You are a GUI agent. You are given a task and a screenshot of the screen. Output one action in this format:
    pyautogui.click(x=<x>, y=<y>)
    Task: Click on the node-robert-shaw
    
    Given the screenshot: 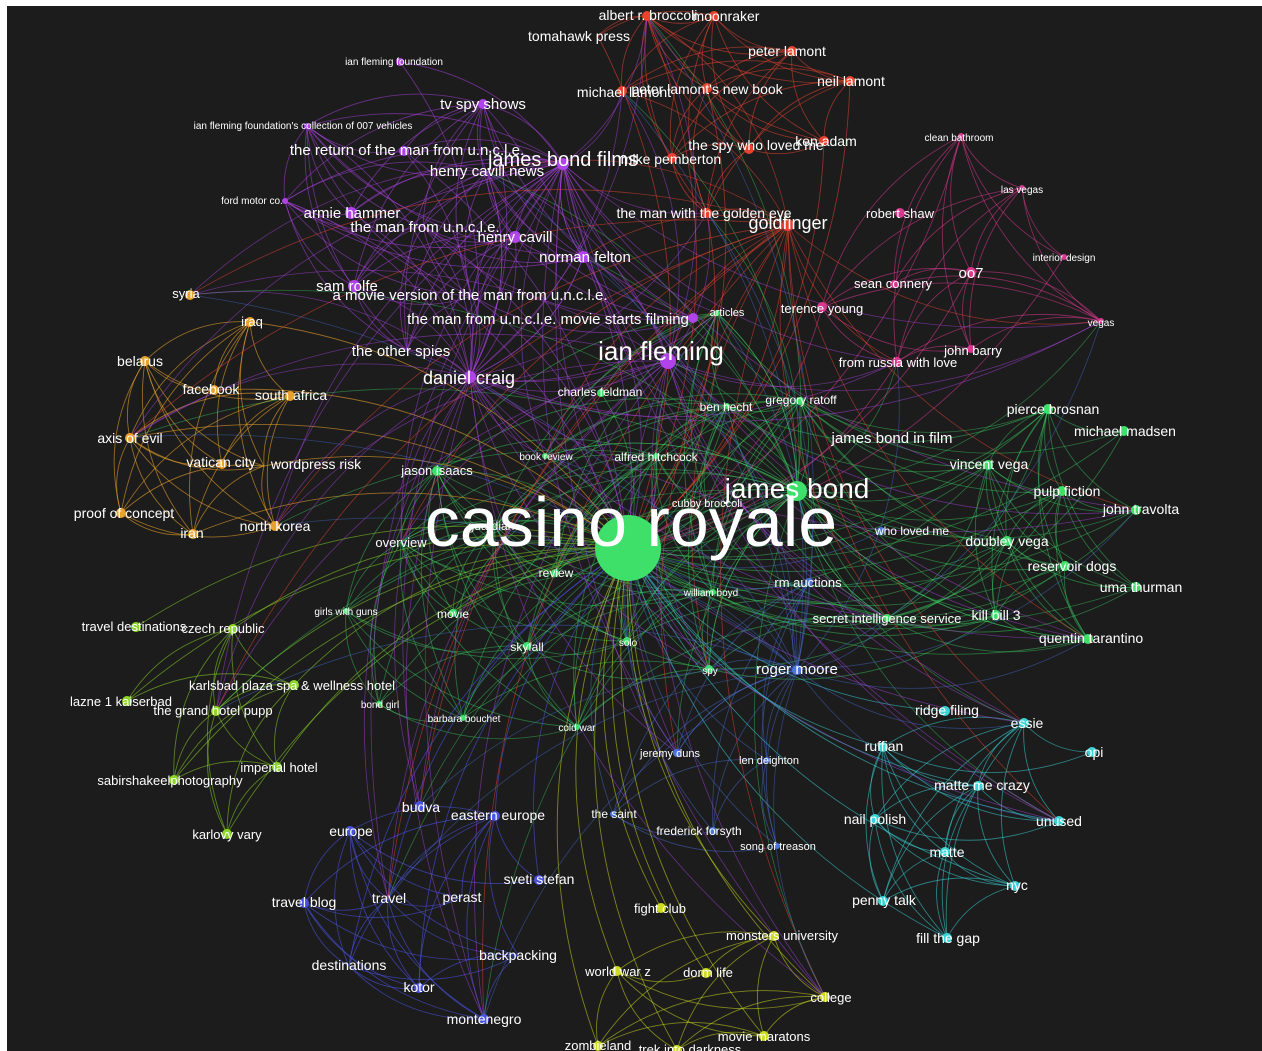 What is the action you would take?
    pyautogui.click(x=900, y=213)
    